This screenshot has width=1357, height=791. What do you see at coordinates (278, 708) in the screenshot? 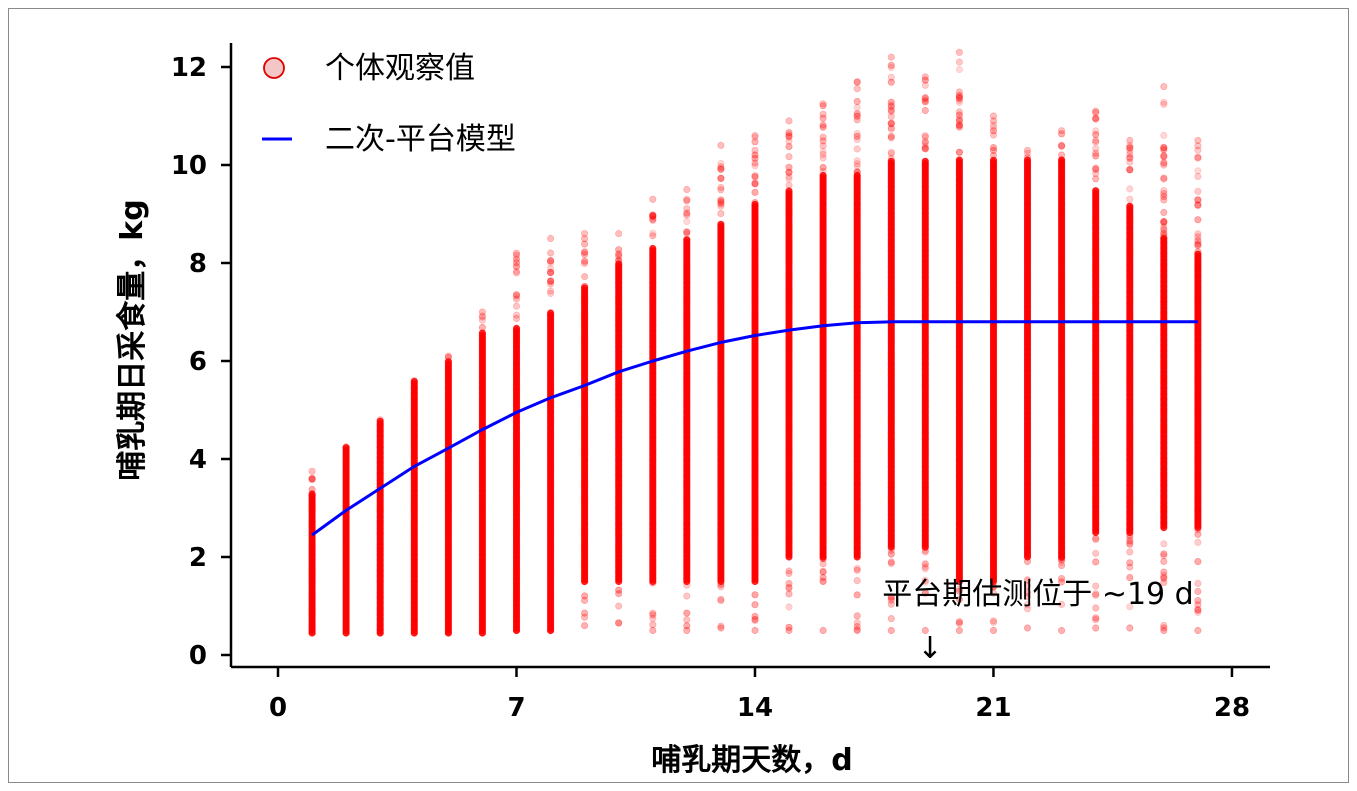
I see `x-tick-label: 0` at bounding box center [278, 708].